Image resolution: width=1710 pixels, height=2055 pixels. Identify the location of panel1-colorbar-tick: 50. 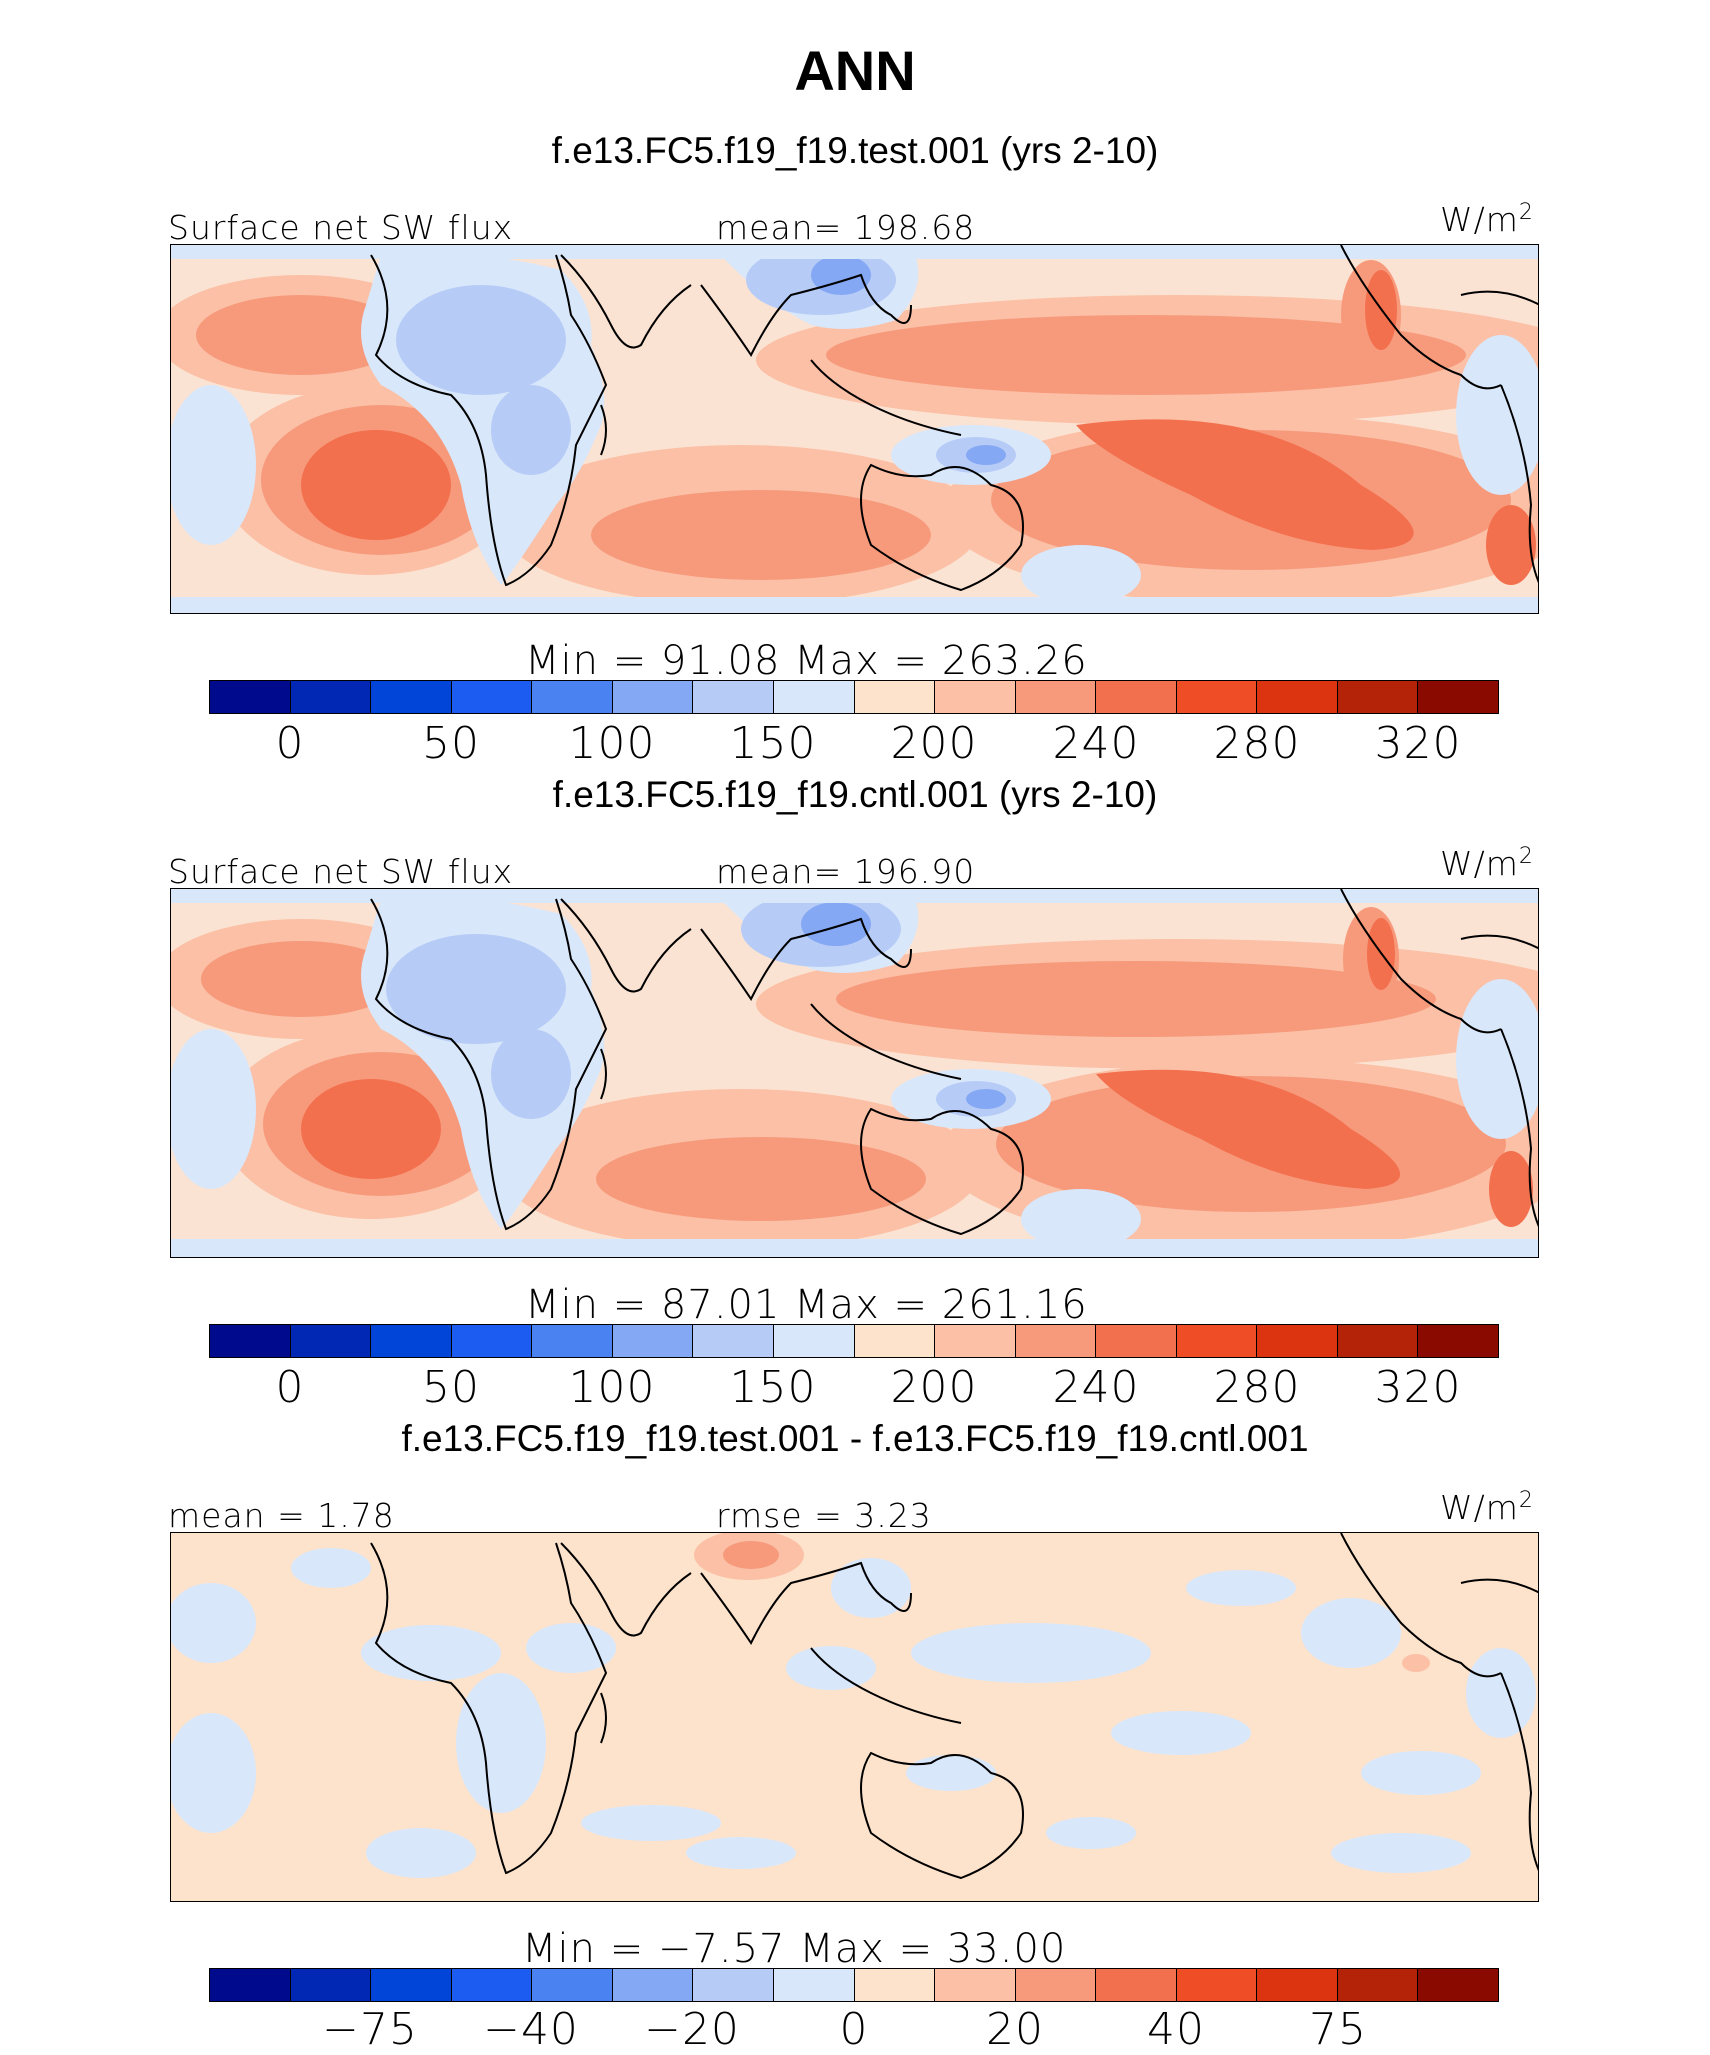
(451, 743).